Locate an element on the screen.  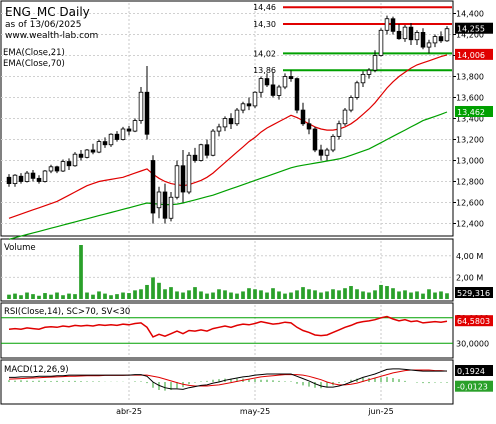
rsi-line is located at coordinates (228, 326).